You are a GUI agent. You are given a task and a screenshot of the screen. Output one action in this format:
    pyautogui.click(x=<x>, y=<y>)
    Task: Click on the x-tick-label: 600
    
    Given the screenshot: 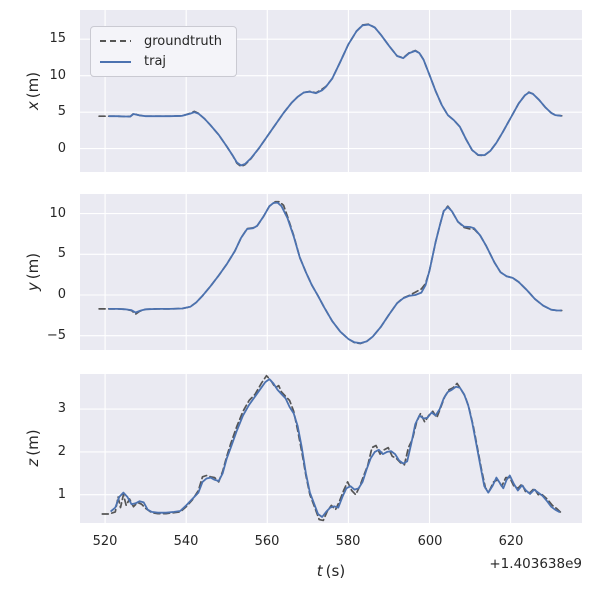 What is the action you would take?
    pyautogui.click(x=430, y=541)
    